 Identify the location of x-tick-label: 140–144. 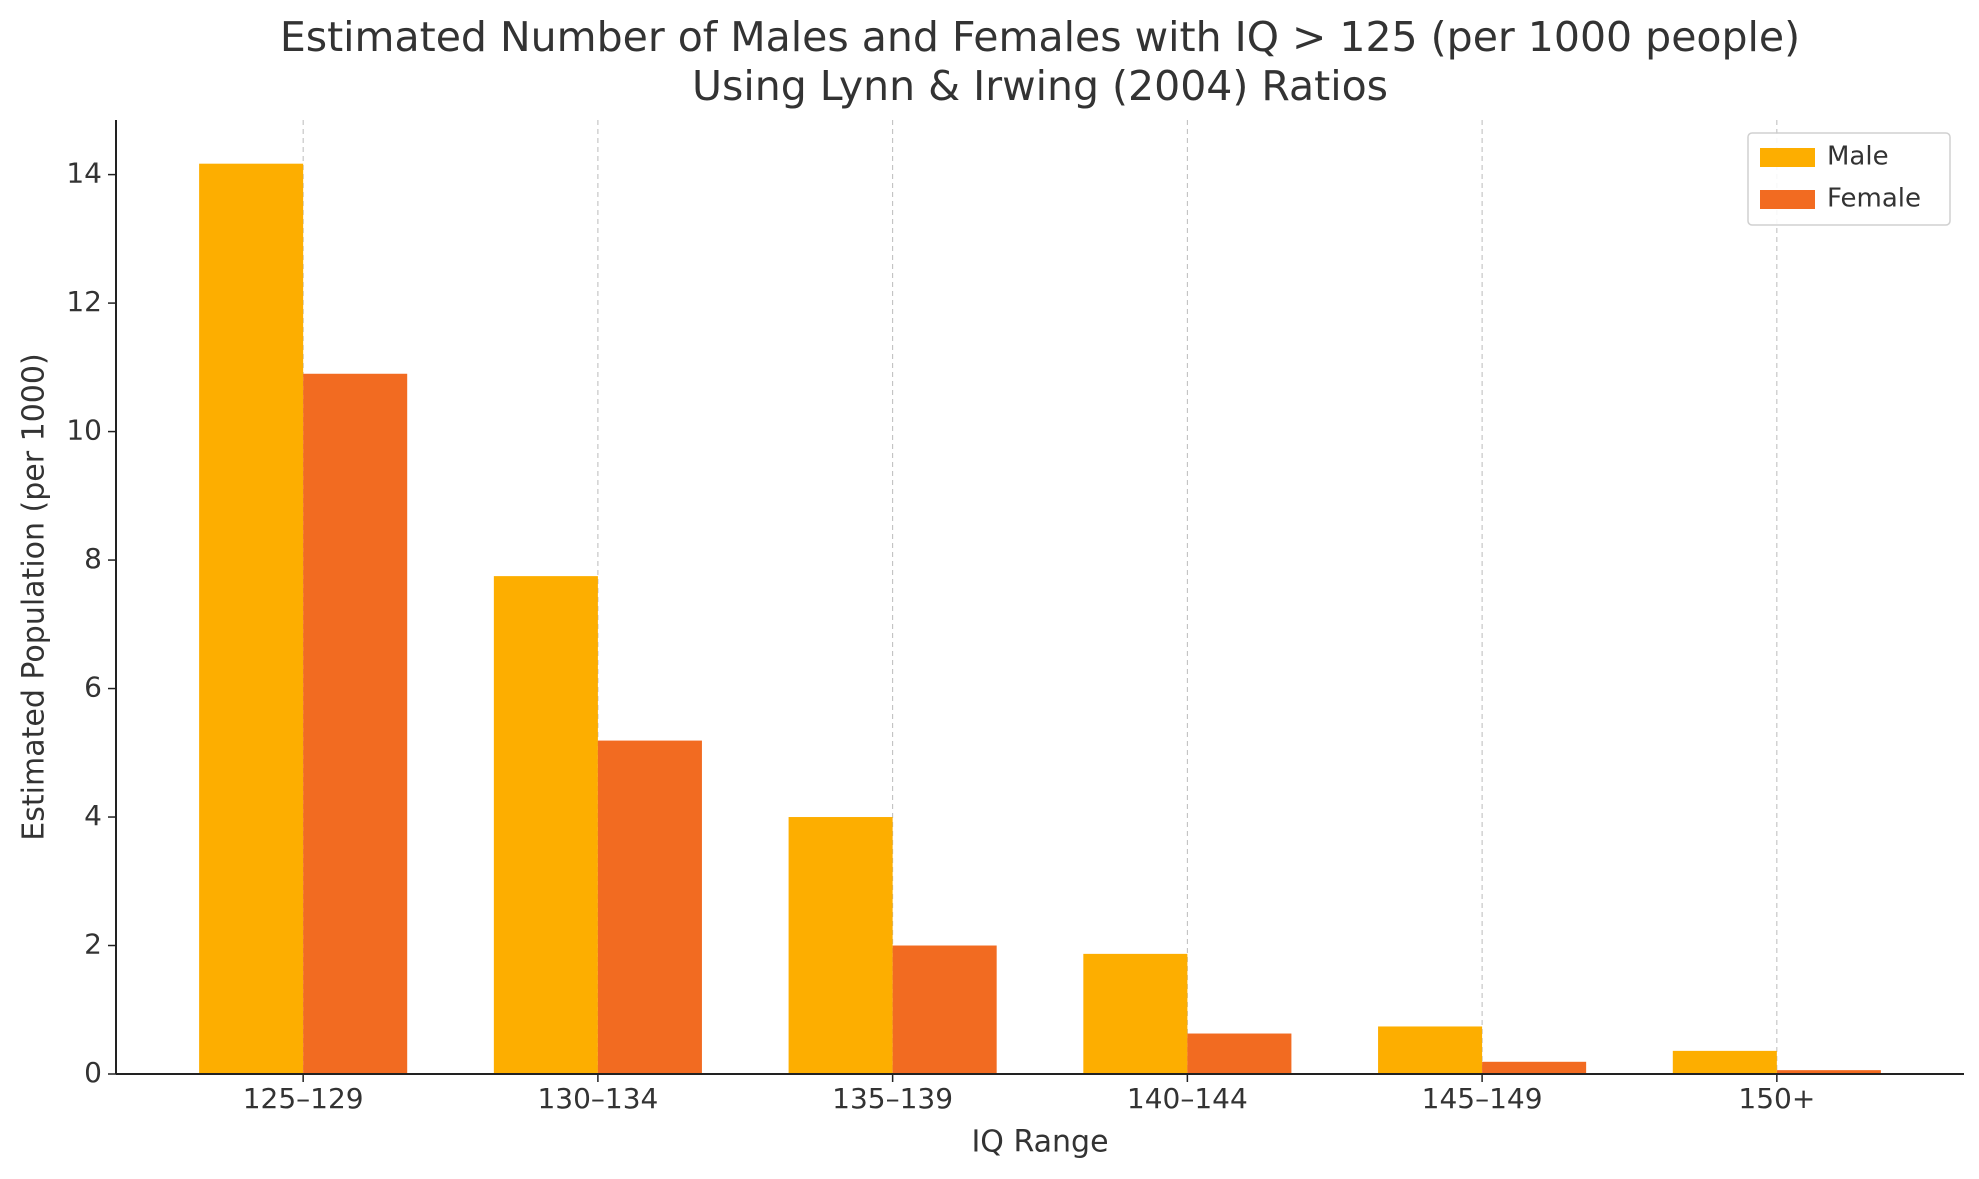
(1187, 1098).